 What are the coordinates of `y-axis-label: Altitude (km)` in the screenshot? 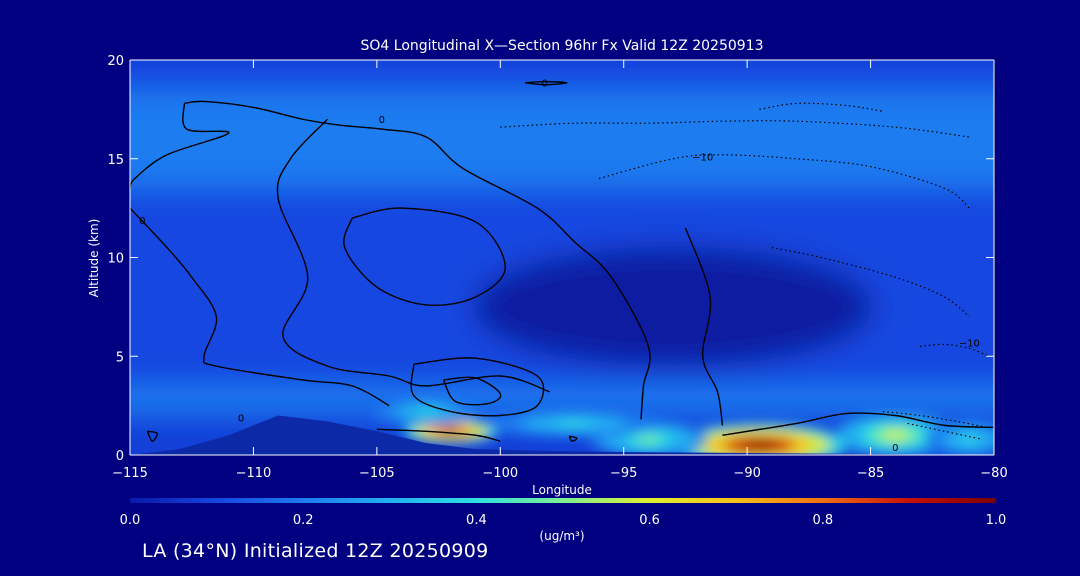 It's located at (94, 258).